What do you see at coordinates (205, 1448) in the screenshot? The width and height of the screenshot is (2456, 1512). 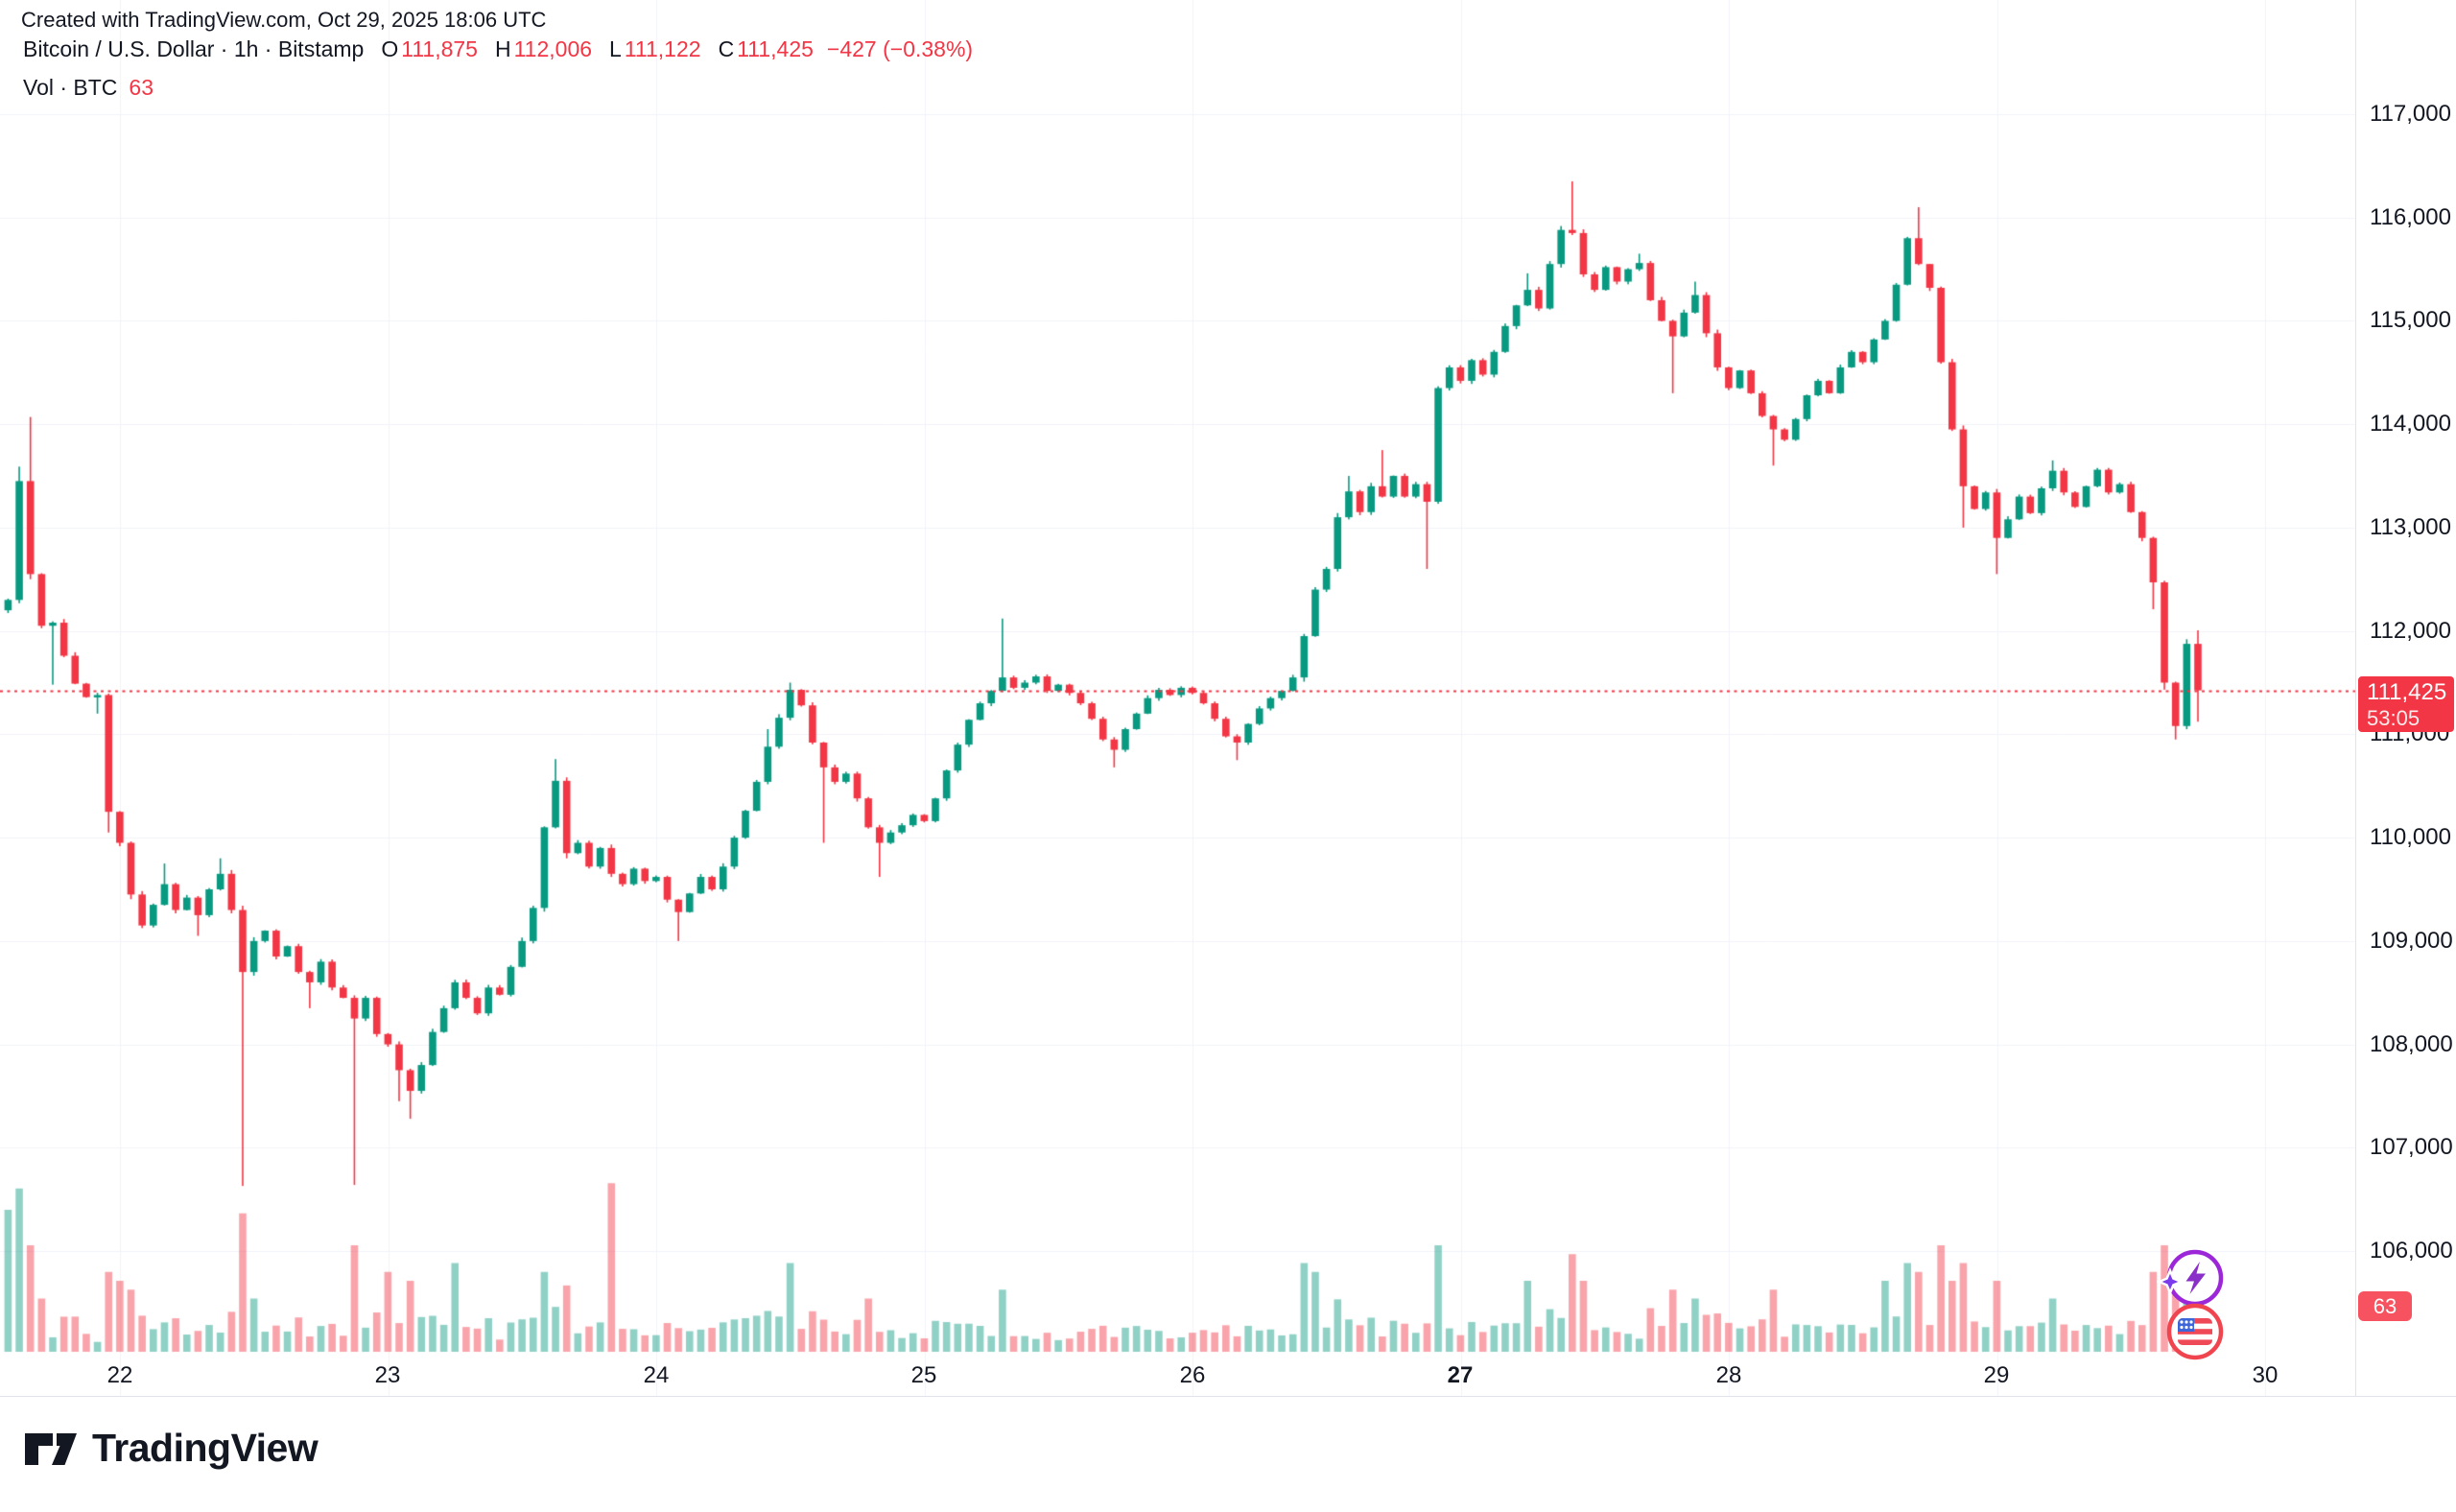 I see `tradingview-logo-text: TradingView` at bounding box center [205, 1448].